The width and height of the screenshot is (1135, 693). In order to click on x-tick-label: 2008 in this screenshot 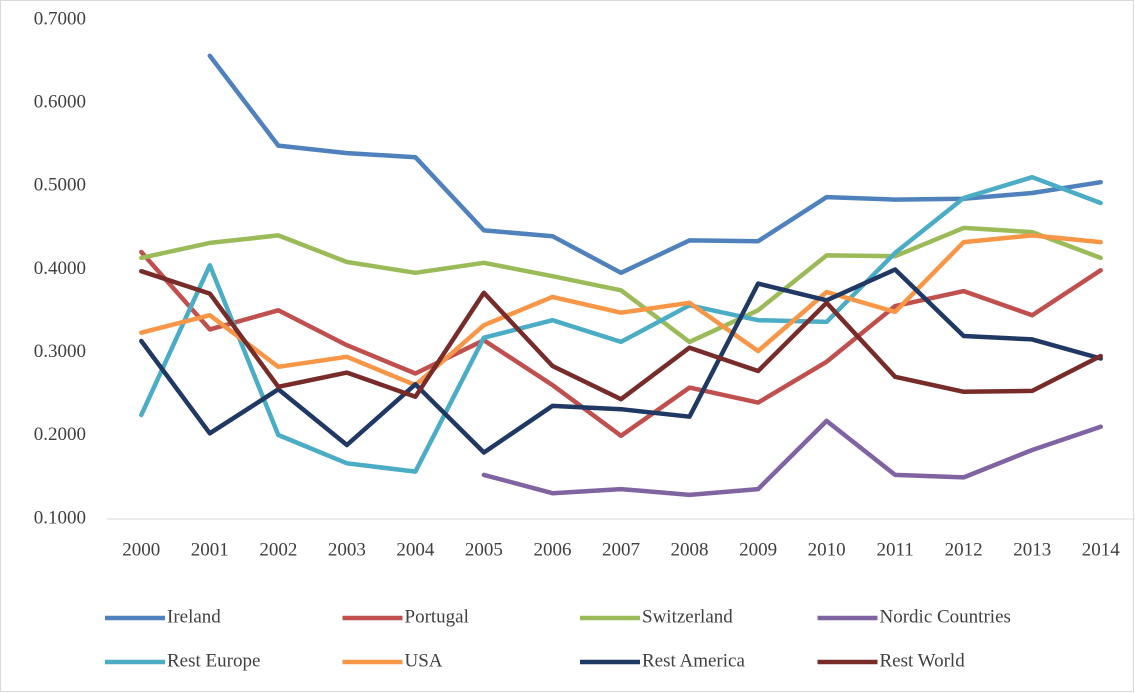, I will do `click(690, 549)`.